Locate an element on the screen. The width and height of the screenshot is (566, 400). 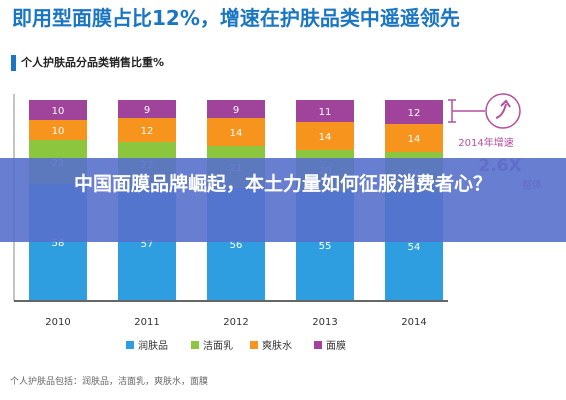
data-label: 54 is located at coordinates (414, 247).